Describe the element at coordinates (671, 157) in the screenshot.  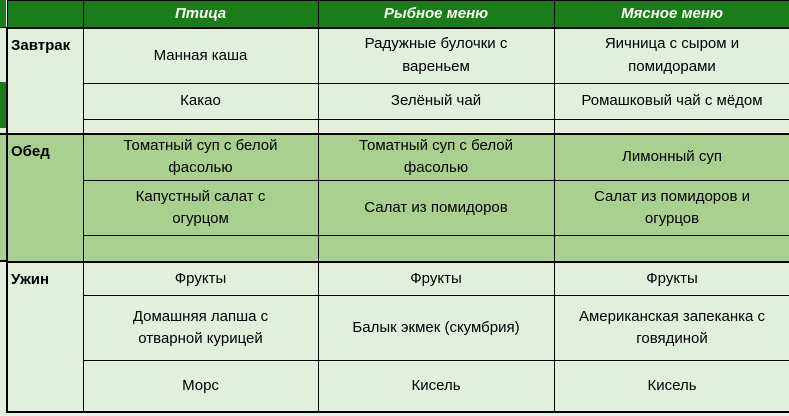
I see `cell-lunch-meat-soup: Лимонный суп` at that location.